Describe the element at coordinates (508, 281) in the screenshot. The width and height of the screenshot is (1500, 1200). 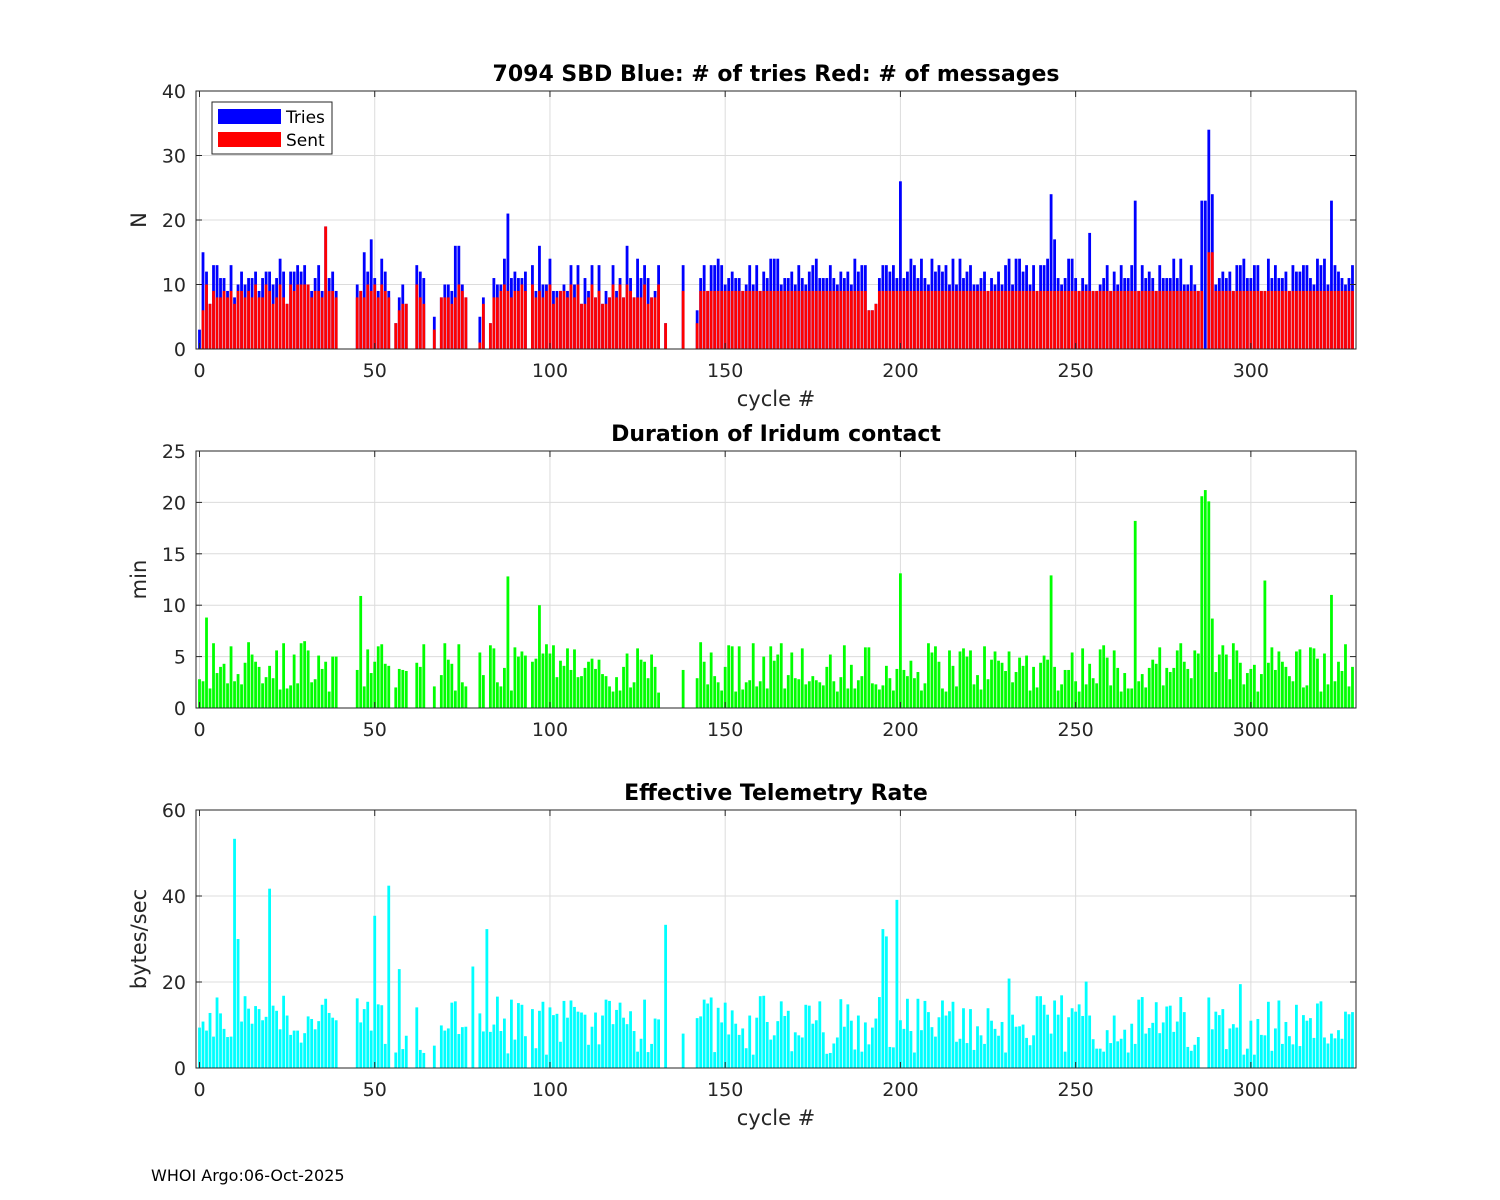
I see `bar-tries` at that location.